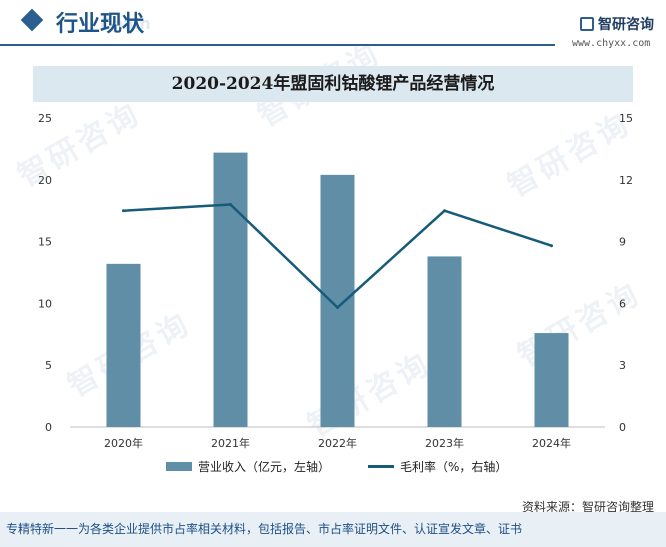 This screenshot has height=547, width=666. I want to click on logo-icon, so click(587, 24).